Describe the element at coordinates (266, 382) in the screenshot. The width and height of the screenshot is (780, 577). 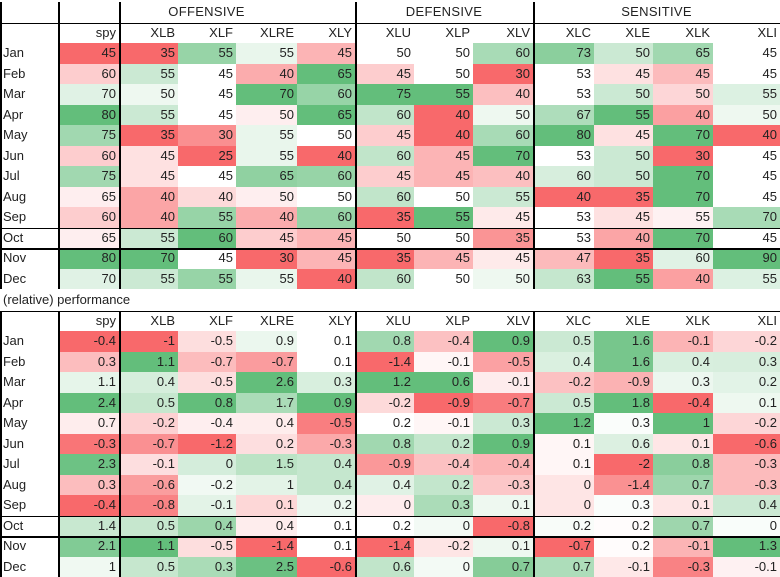
I see `value-cell: 2.6` at that location.